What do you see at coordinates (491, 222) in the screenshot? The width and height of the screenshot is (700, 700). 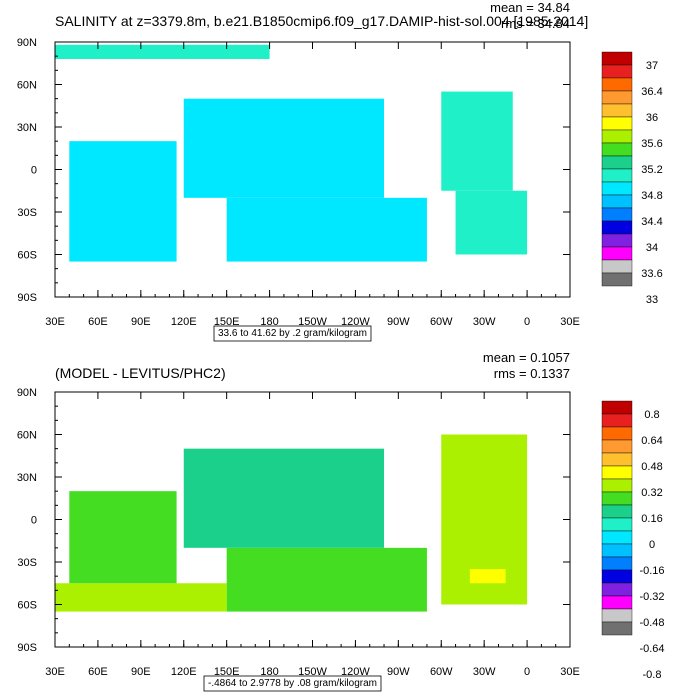 I see `region-south-atlantic` at bounding box center [491, 222].